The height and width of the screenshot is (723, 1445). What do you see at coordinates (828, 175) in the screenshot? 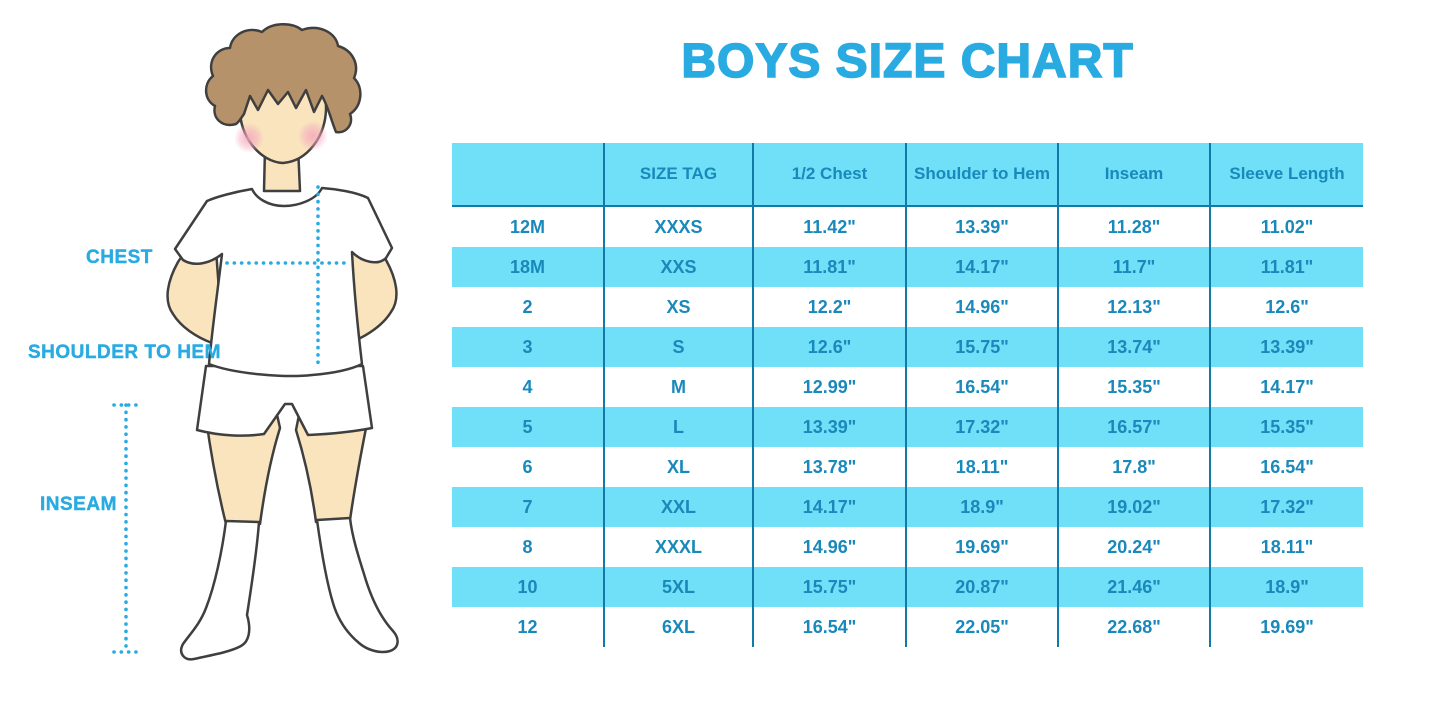
I see `header-cell: 1/2 Chest` at bounding box center [828, 175].